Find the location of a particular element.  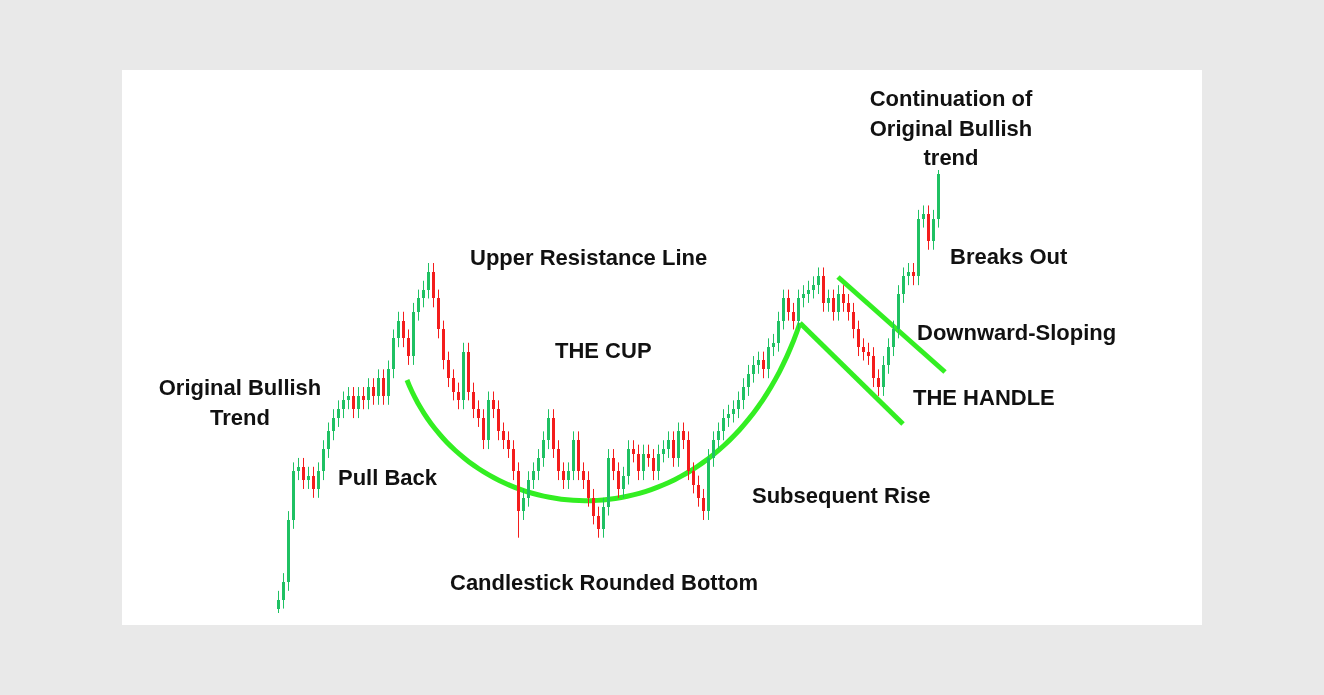

annotation: THE CUP is located at coordinates (603, 350).